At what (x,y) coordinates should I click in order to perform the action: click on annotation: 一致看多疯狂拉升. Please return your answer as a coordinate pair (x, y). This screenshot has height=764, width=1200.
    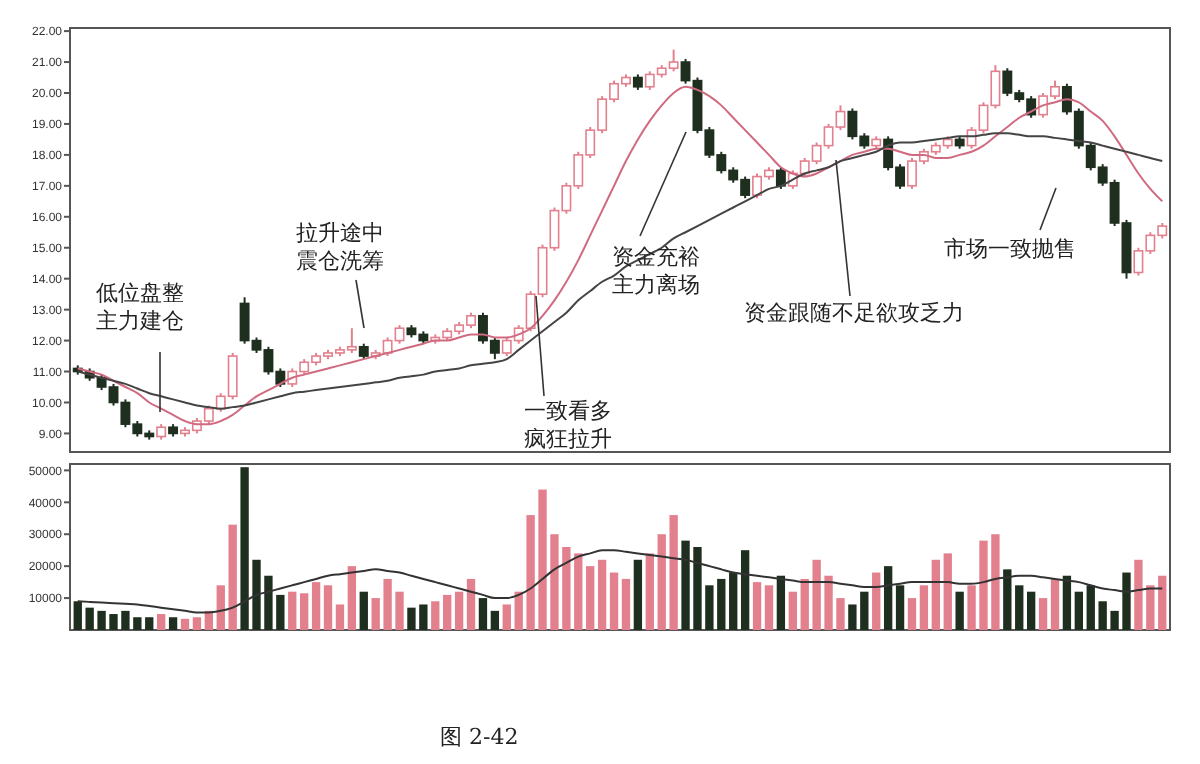
    Looking at the image, I should click on (568, 425).